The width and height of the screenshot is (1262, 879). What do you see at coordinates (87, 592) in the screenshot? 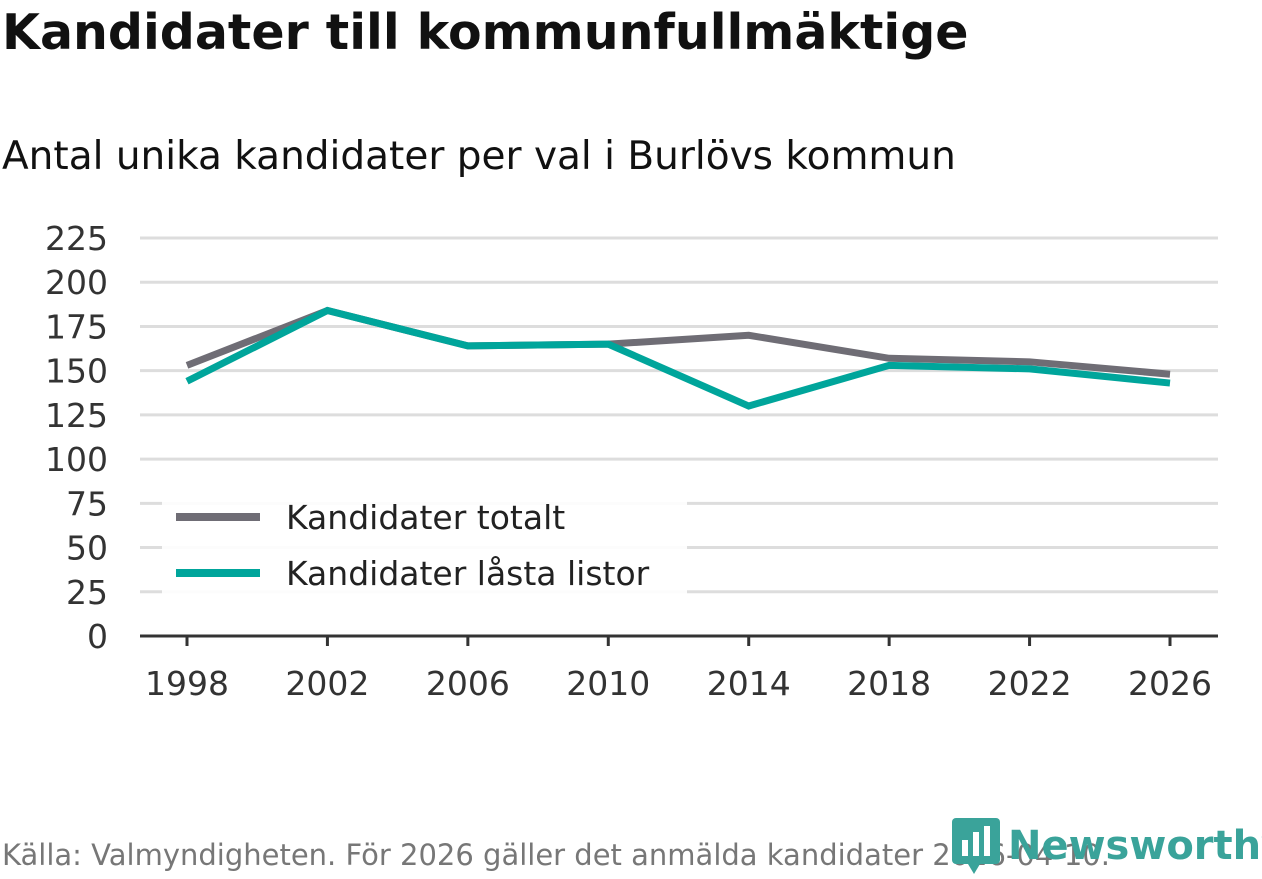
I see `y-tick-label: 25` at bounding box center [87, 592].